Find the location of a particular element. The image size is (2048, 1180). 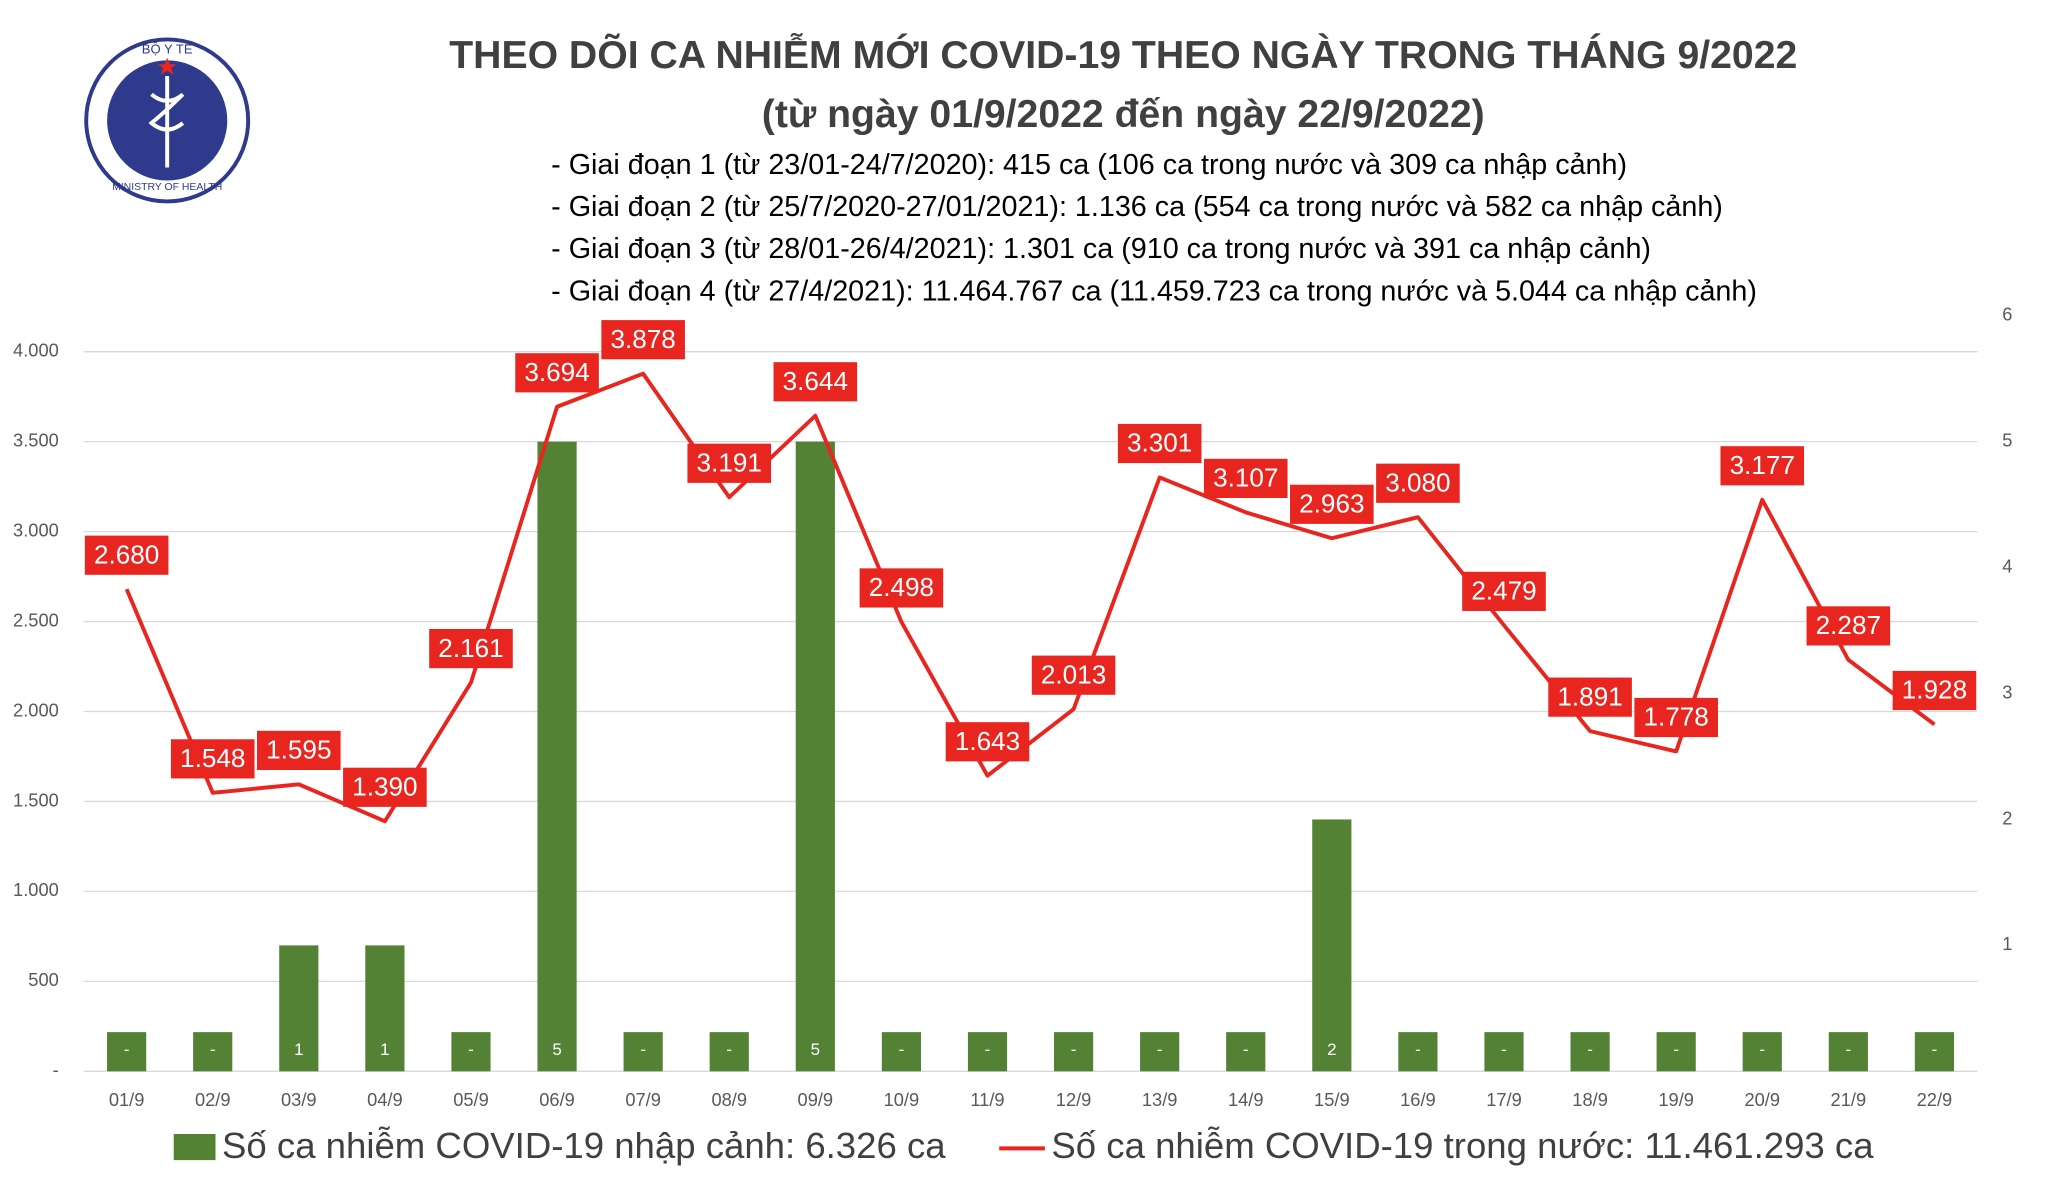

x-tick-label: 13/9 is located at coordinates (1160, 1099).